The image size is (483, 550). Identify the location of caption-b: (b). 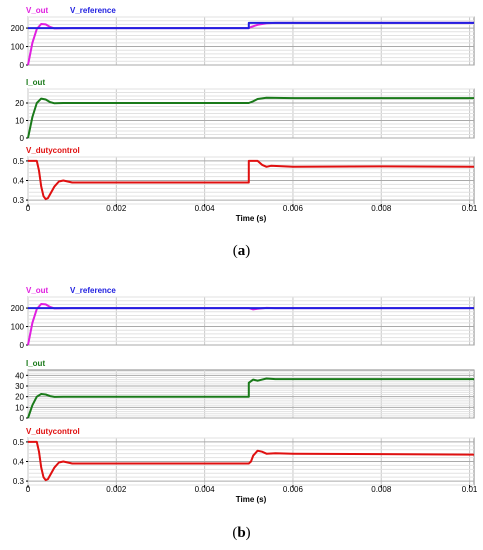
(241, 533).